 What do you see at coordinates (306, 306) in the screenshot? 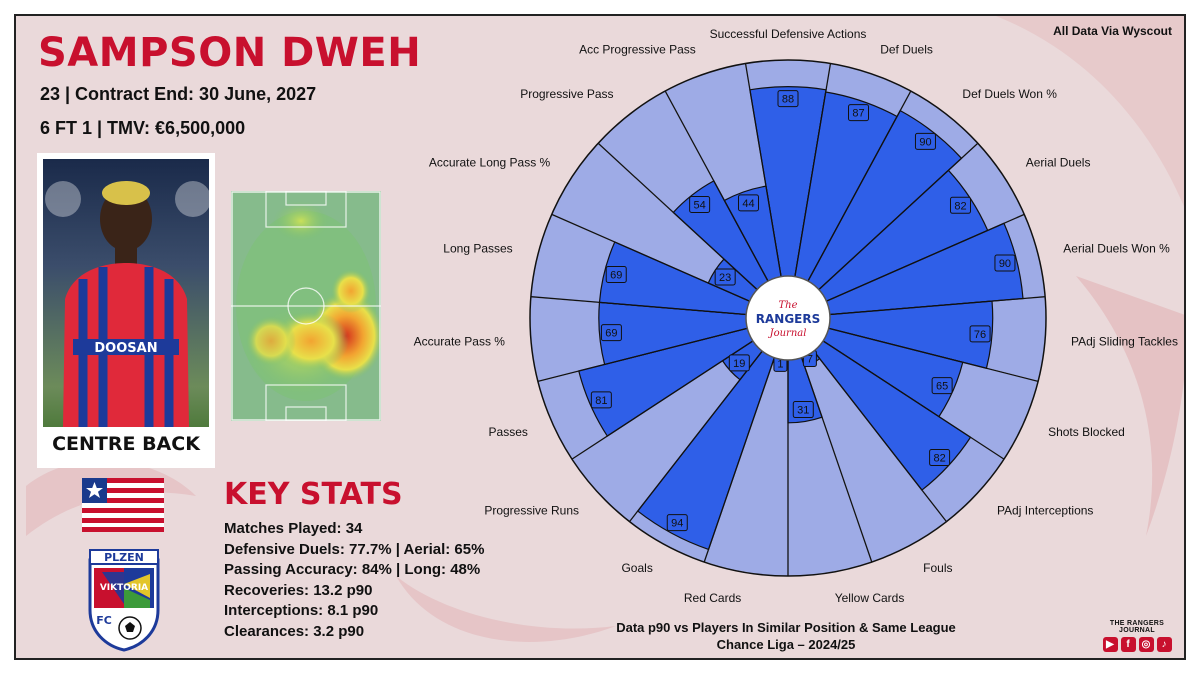
I see `player-heatmap` at bounding box center [306, 306].